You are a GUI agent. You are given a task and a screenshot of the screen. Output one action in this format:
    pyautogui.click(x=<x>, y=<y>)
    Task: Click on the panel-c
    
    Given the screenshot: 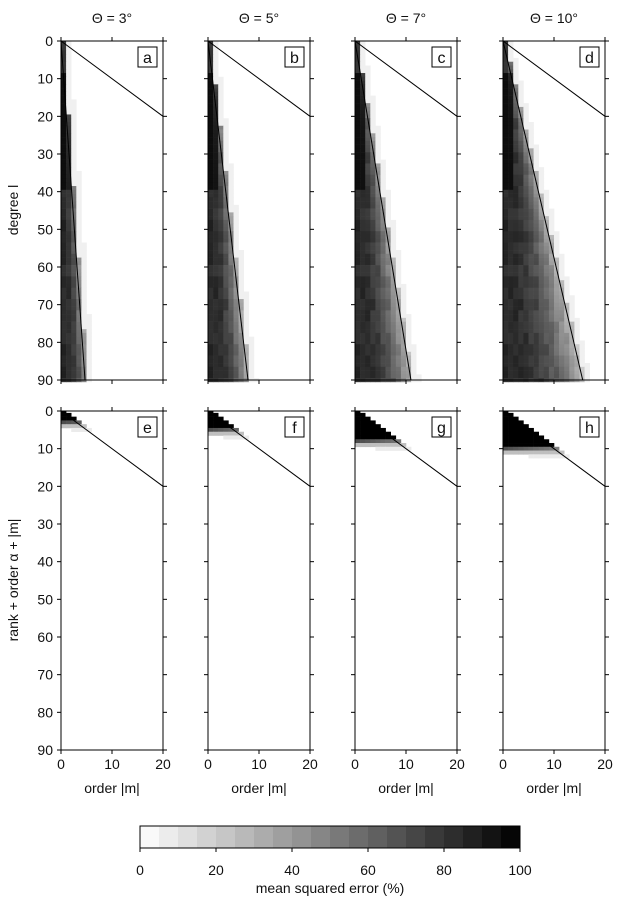 What is the action you would take?
    pyautogui.click(x=406, y=210)
    